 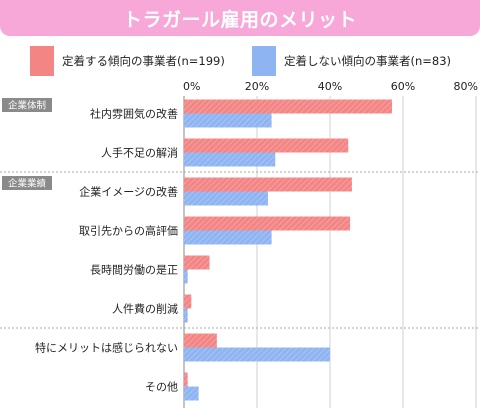 I want to click on legend-label-series-1: 定着する傾向の事業者(n=199), so click(x=143, y=61).